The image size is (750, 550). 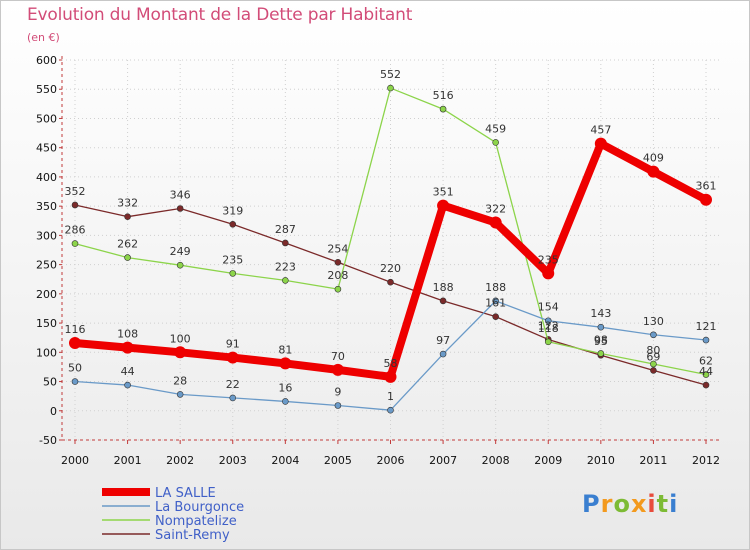 What do you see at coordinates (180, 194) in the screenshot?
I see `data-label: 346` at bounding box center [180, 194].